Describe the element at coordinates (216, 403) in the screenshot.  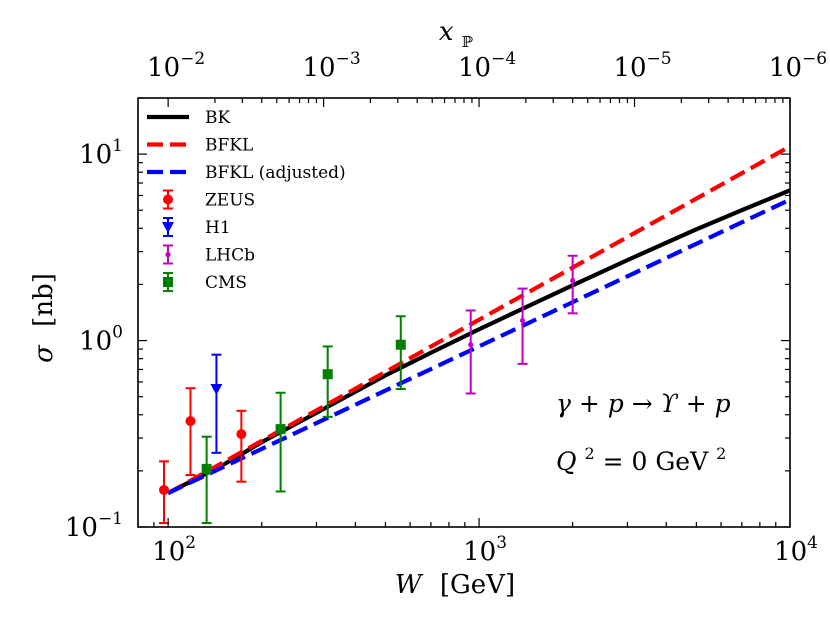
I see `dataset-h1` at that location.